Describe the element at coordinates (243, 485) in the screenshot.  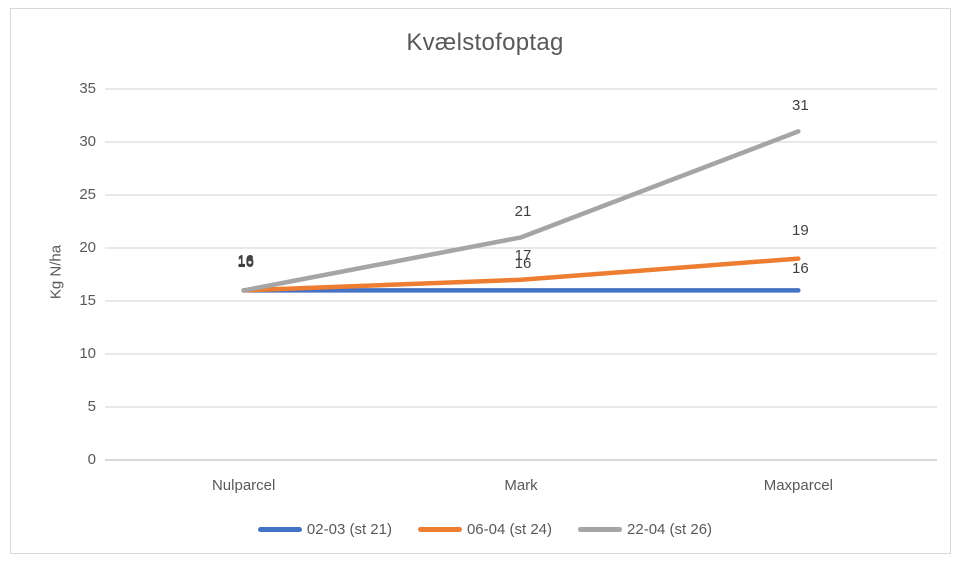
I see `x-category-label: Nulparcel` at that location.